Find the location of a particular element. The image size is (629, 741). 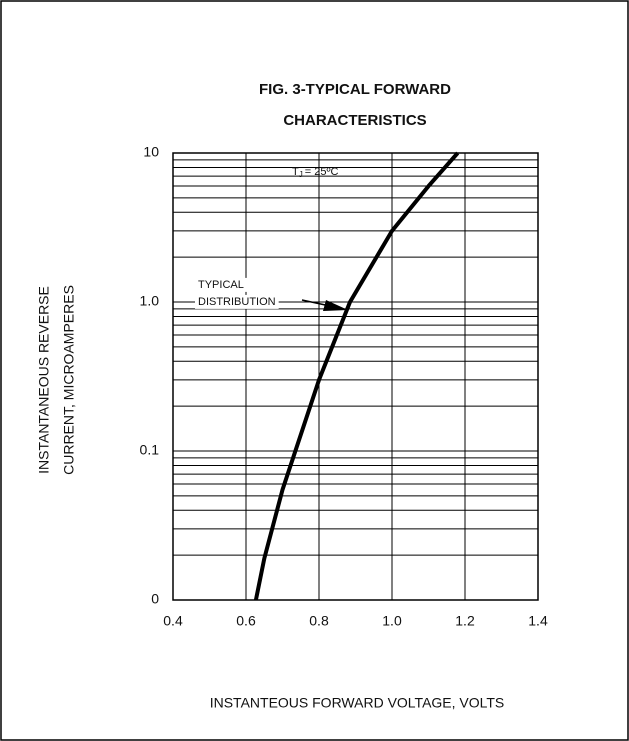

temperature-sub: J is located at coordinates (301, 174).